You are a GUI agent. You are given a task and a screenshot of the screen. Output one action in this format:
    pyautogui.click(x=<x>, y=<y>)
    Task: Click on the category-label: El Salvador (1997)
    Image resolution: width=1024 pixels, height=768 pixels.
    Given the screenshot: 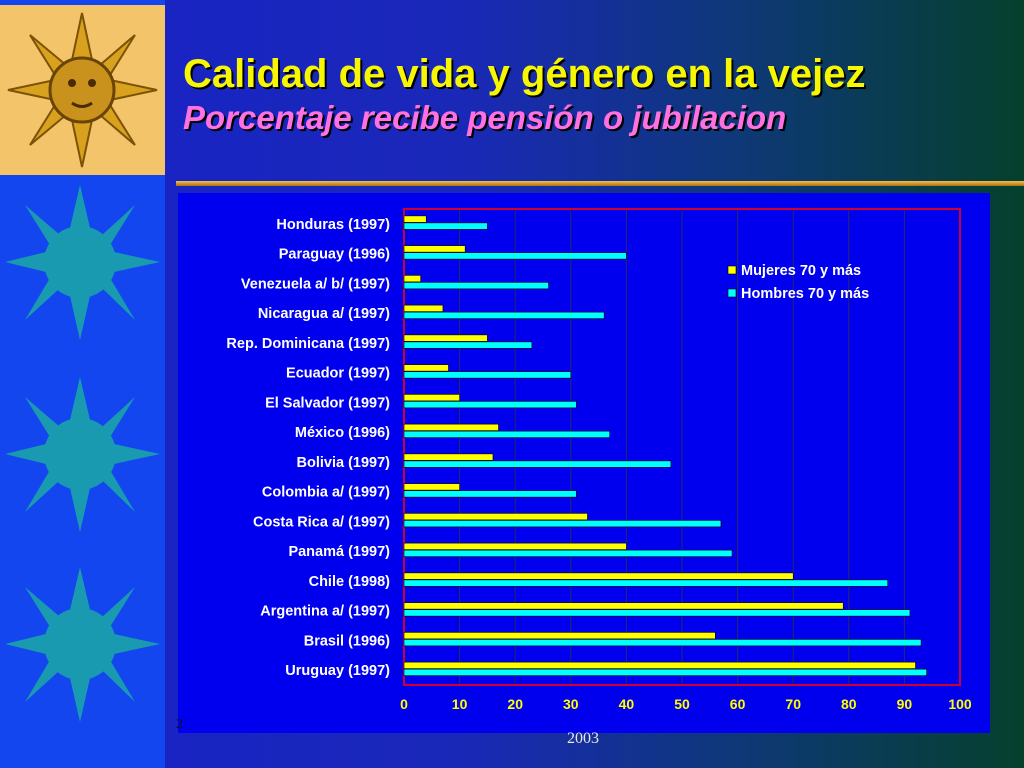 What is the action you would take?
    pyautogui.click(x=327, y=403)
    